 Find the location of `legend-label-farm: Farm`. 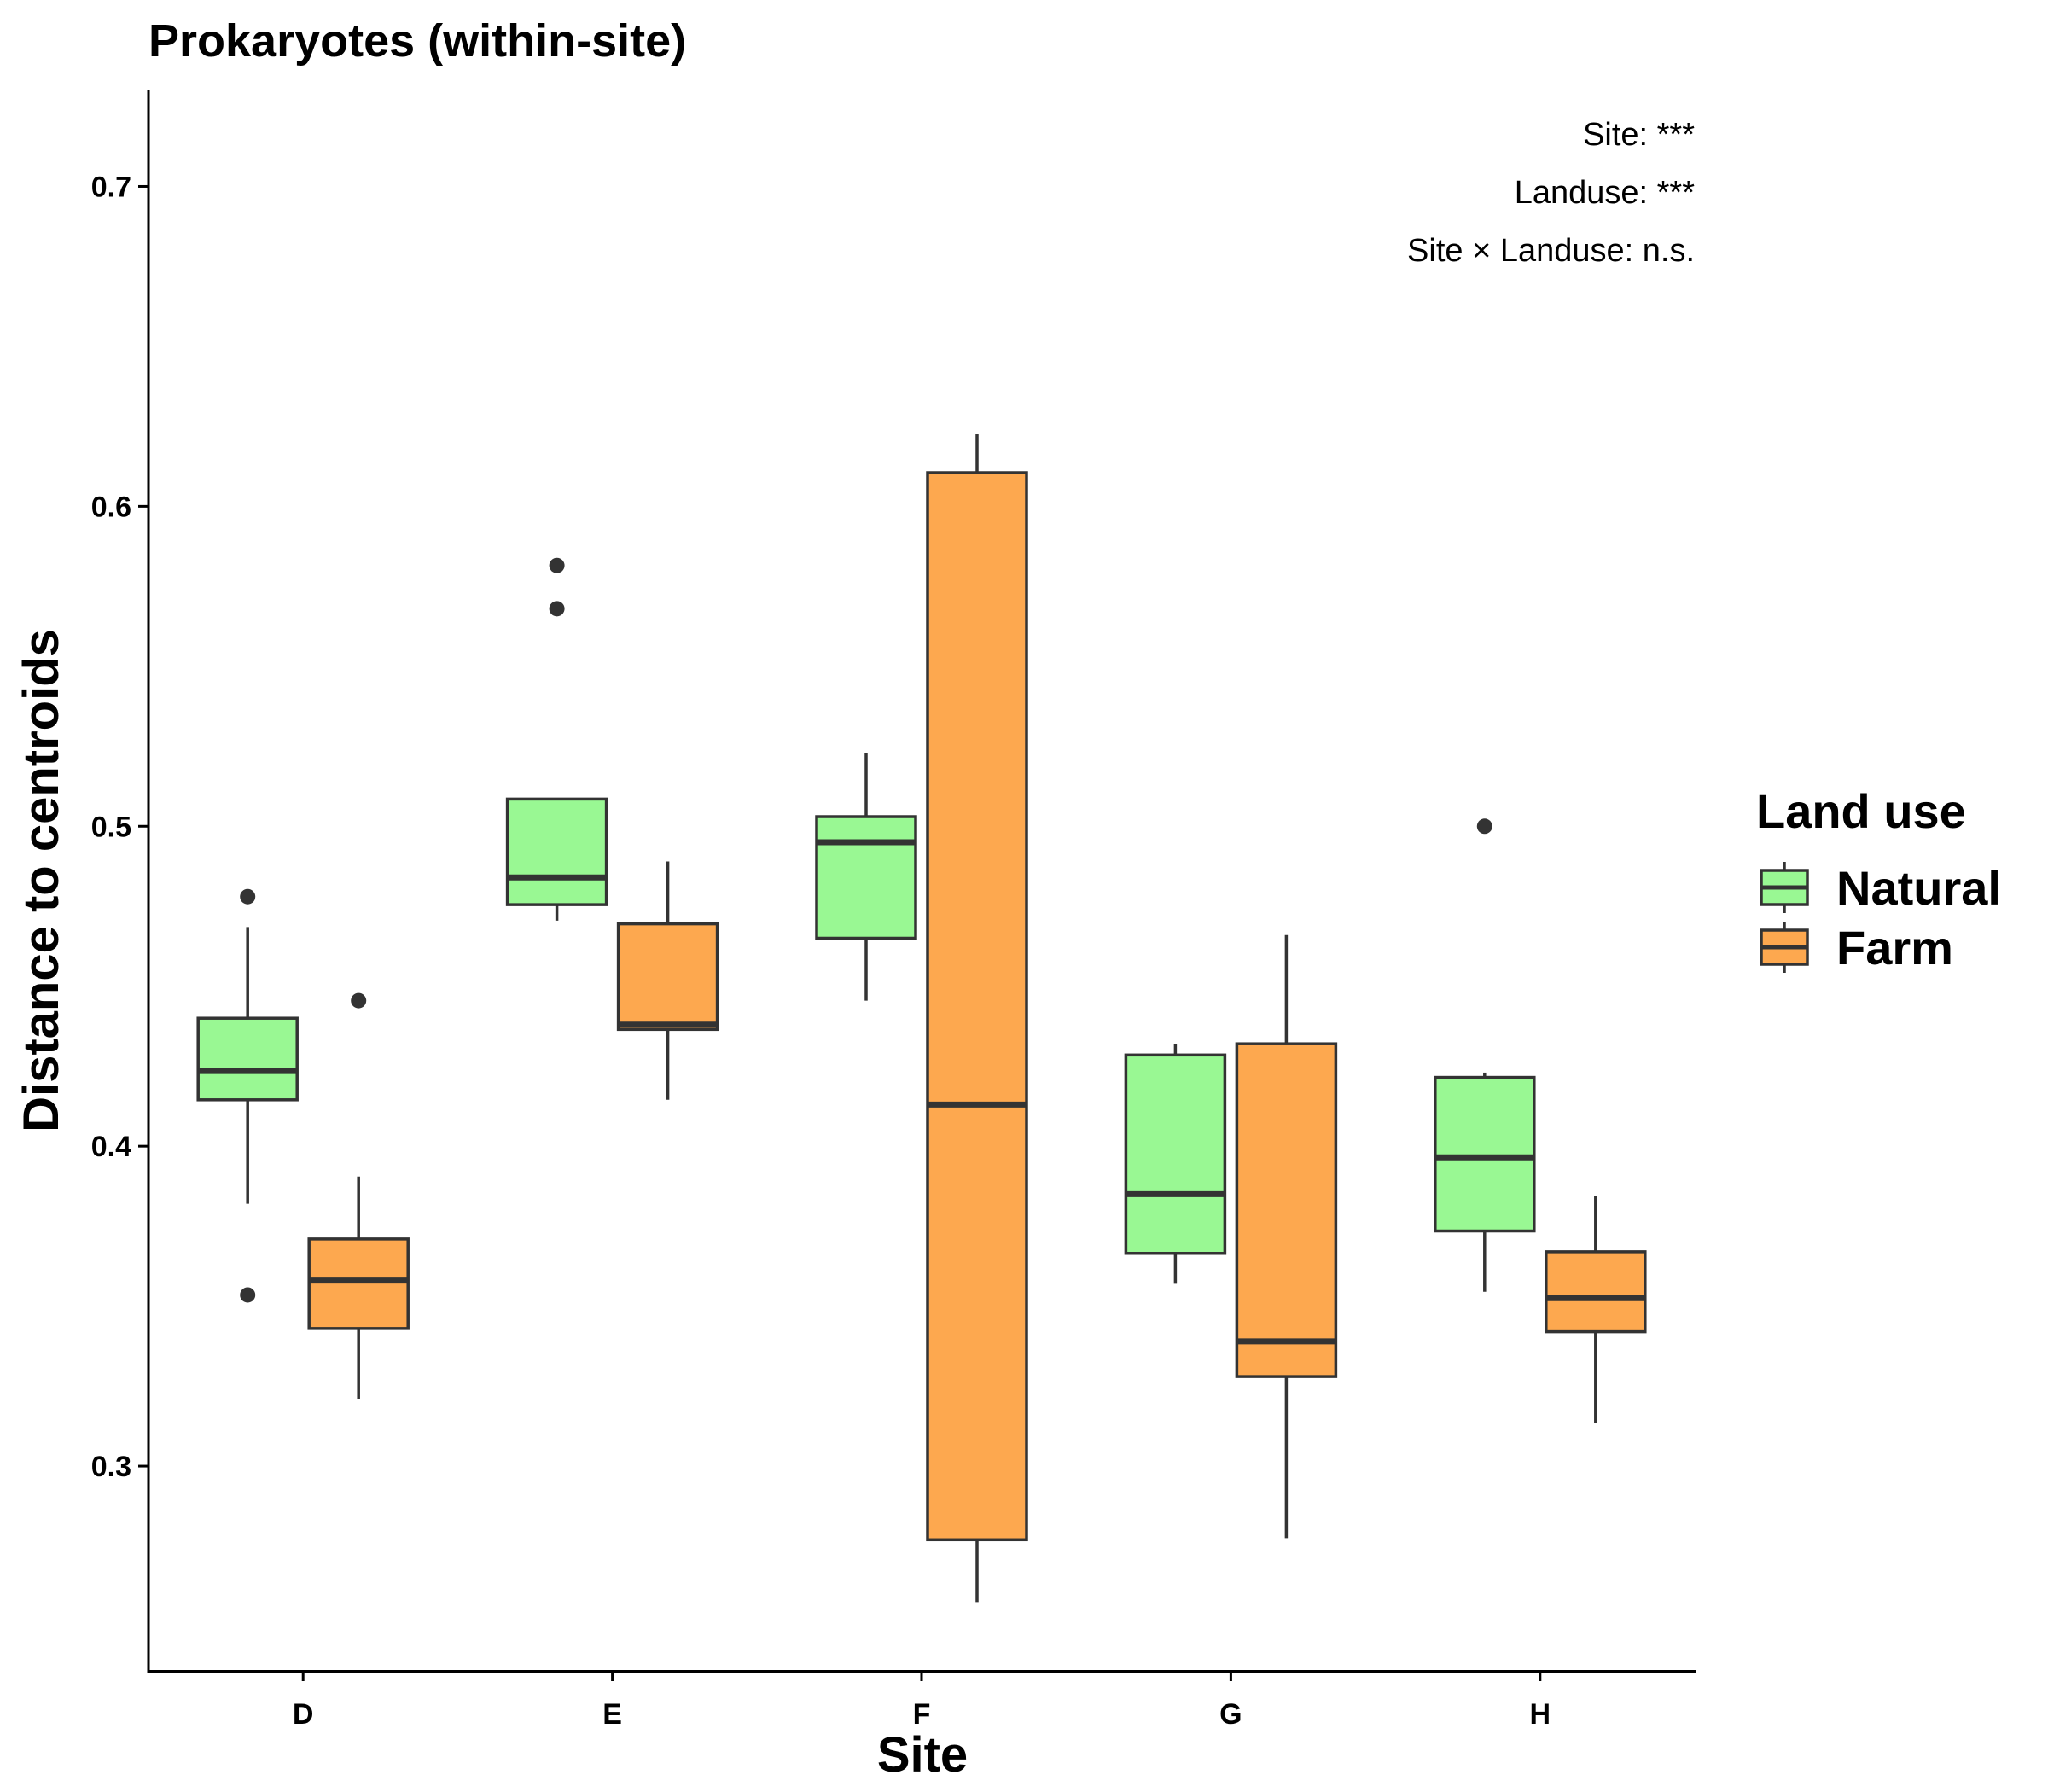

legend-label-farm: Farm is located at coordinates (1895, 948).